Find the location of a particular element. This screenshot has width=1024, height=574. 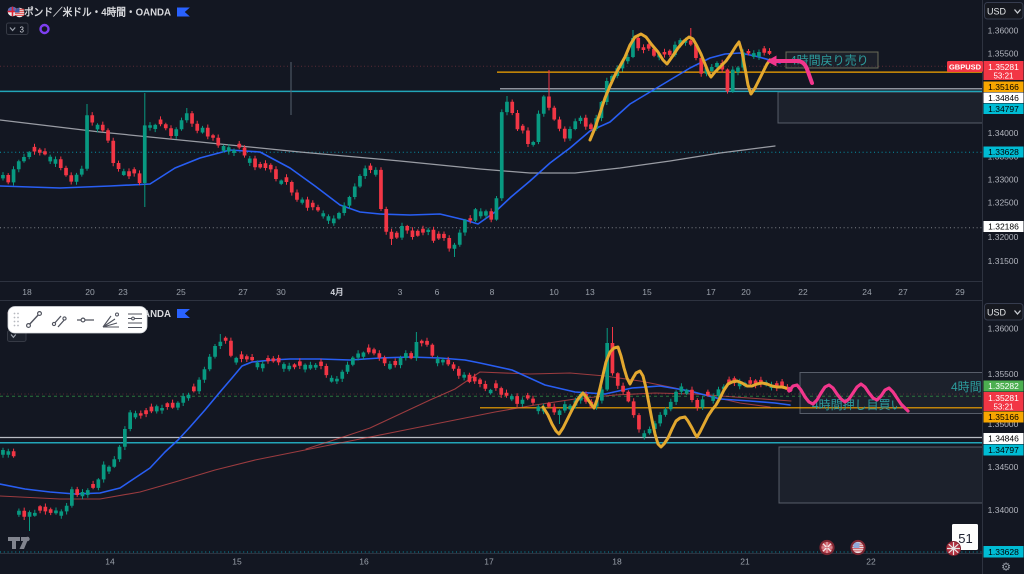

svg-text: 1.32186 is located at coordinates (1003, 227).